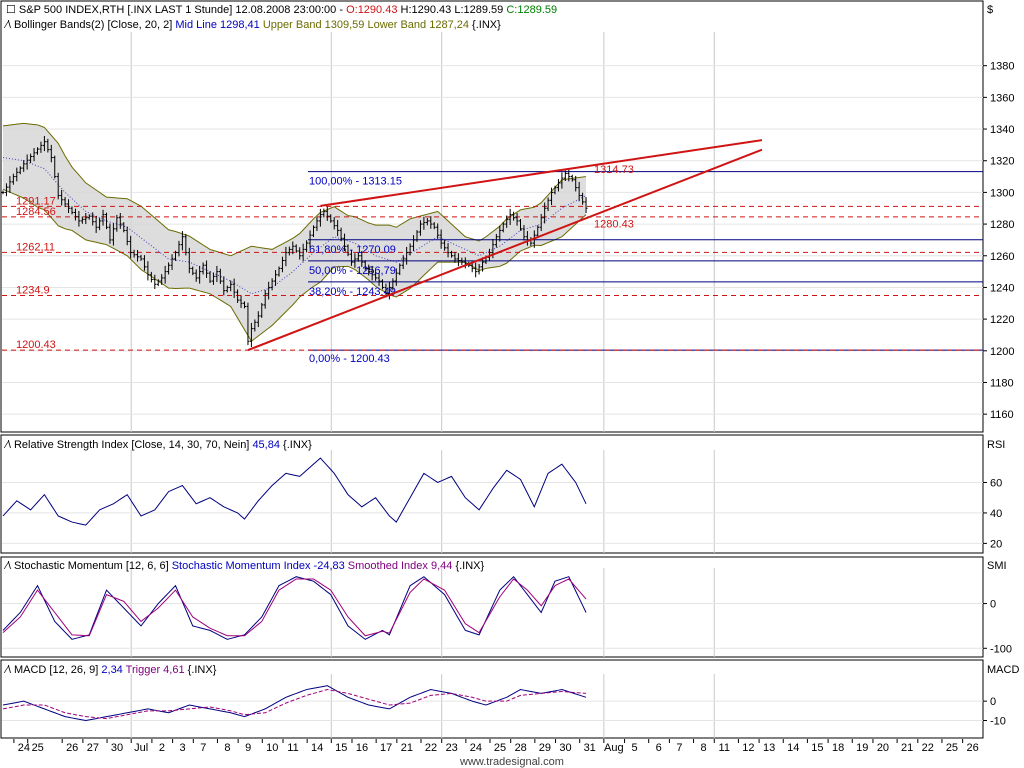 Image resolution: width=1024 pixels, height=768 pixels. Describe the element at coordinates (162, 748) in the screenshot. I see `x-tick-label: 2` at that location.